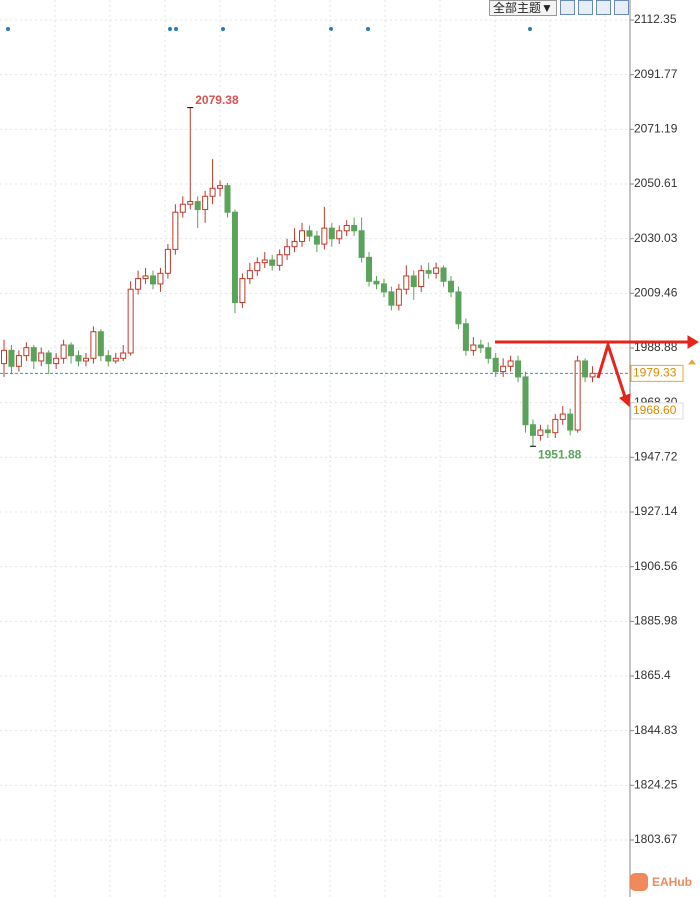 This screenshot has height=897, width=700. Describe the element at coordinates (656, 839) in the screenshot. I see `y-tick-label: 1803.67` at that location.